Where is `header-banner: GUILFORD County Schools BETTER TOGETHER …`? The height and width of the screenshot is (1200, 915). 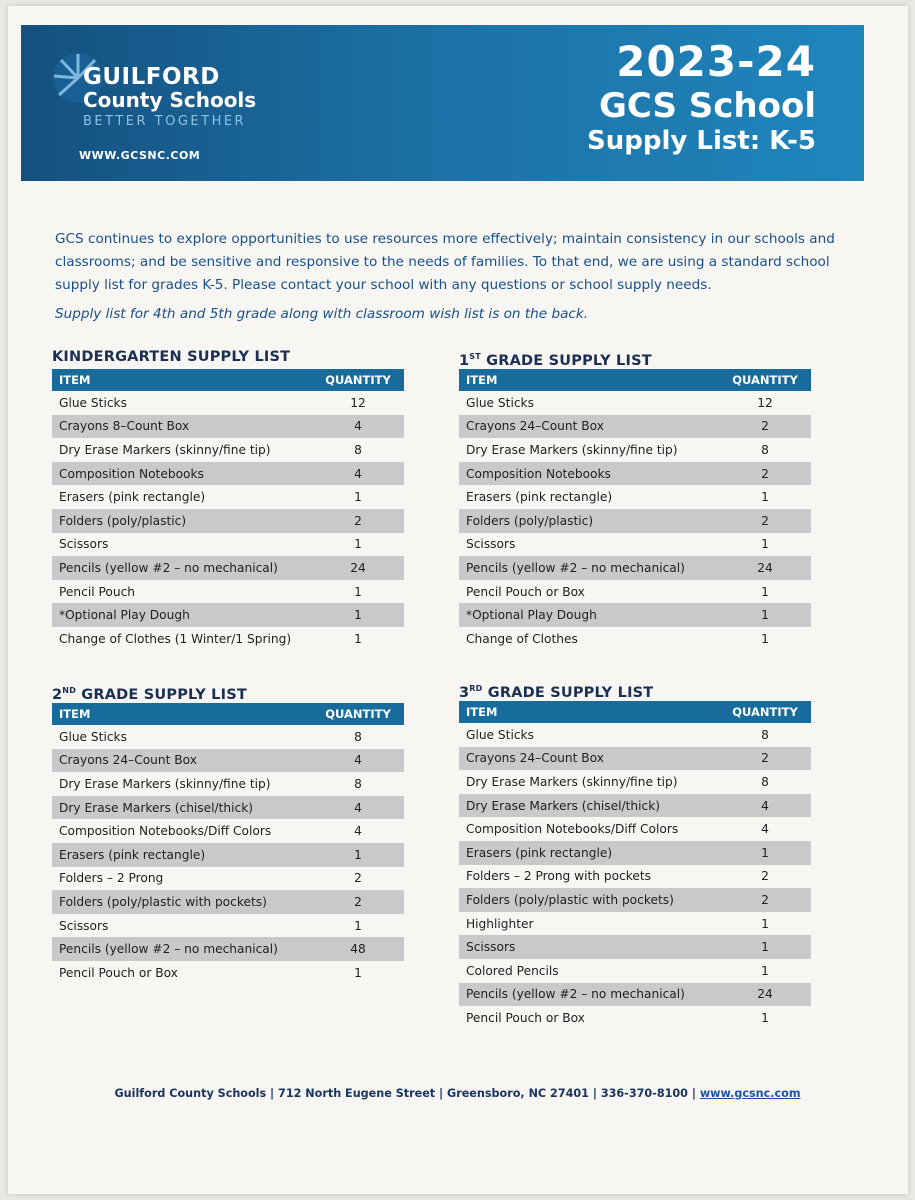
header-banner: GUILFORD County Schools BETTER TOGETHER … is located at coordinates (442, 103).